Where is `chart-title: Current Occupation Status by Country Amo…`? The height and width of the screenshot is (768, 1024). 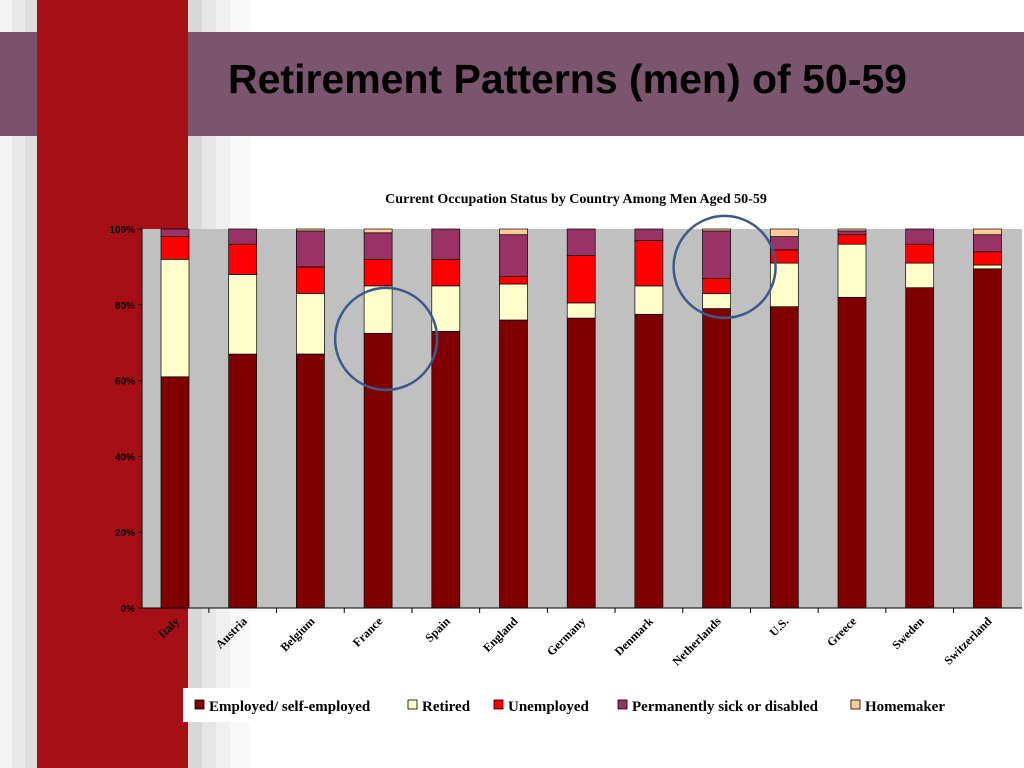 chart-title: Current Occupation Status by Country Amo… is located at coordinates (576, 199).